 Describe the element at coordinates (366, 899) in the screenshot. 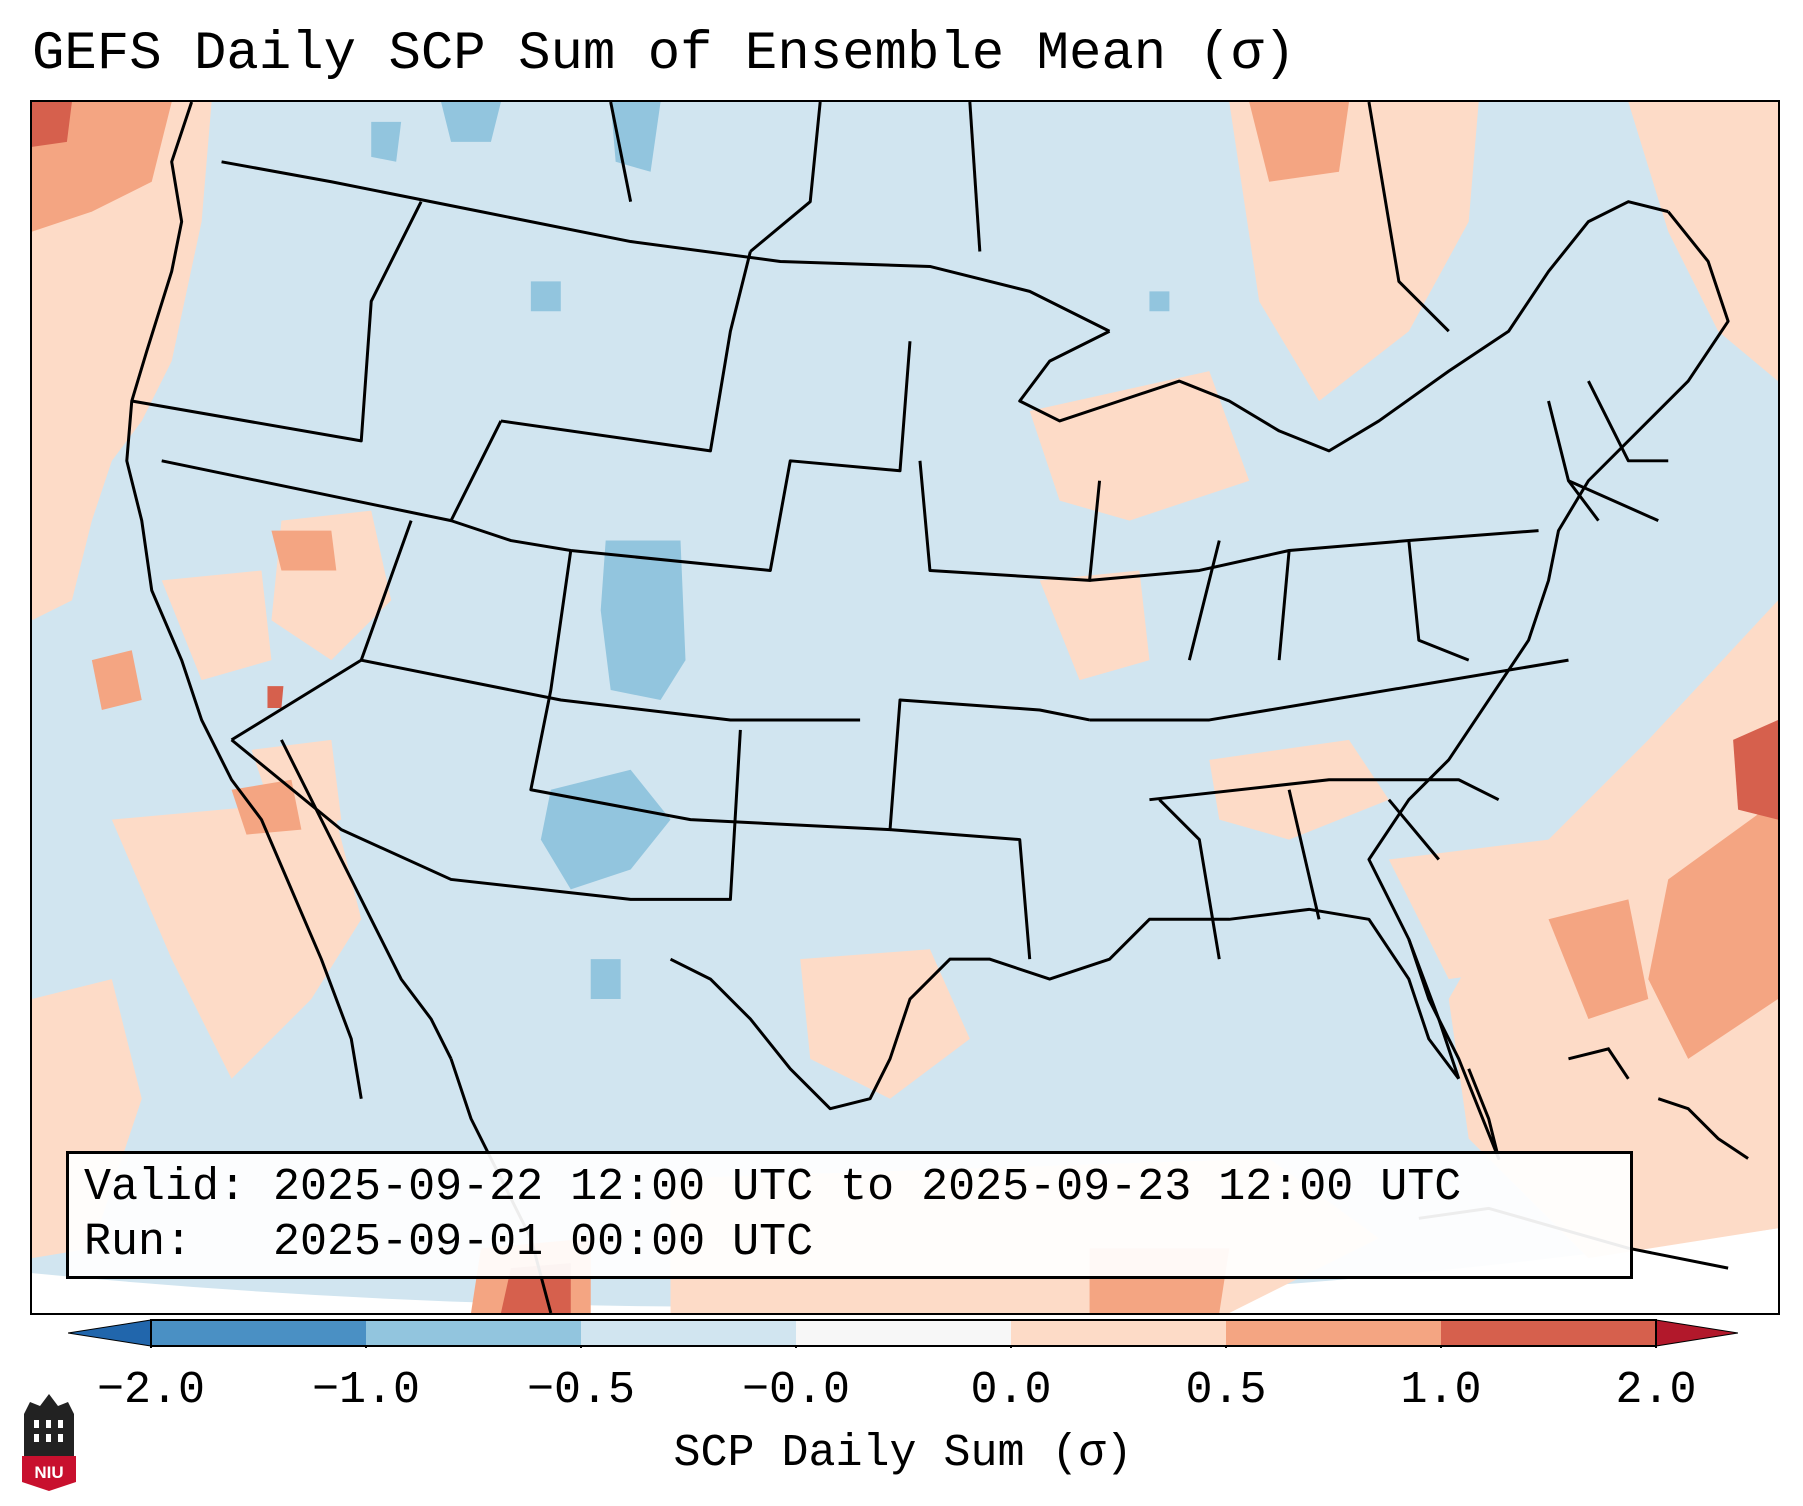

I see `baja-peninsula` at that location.